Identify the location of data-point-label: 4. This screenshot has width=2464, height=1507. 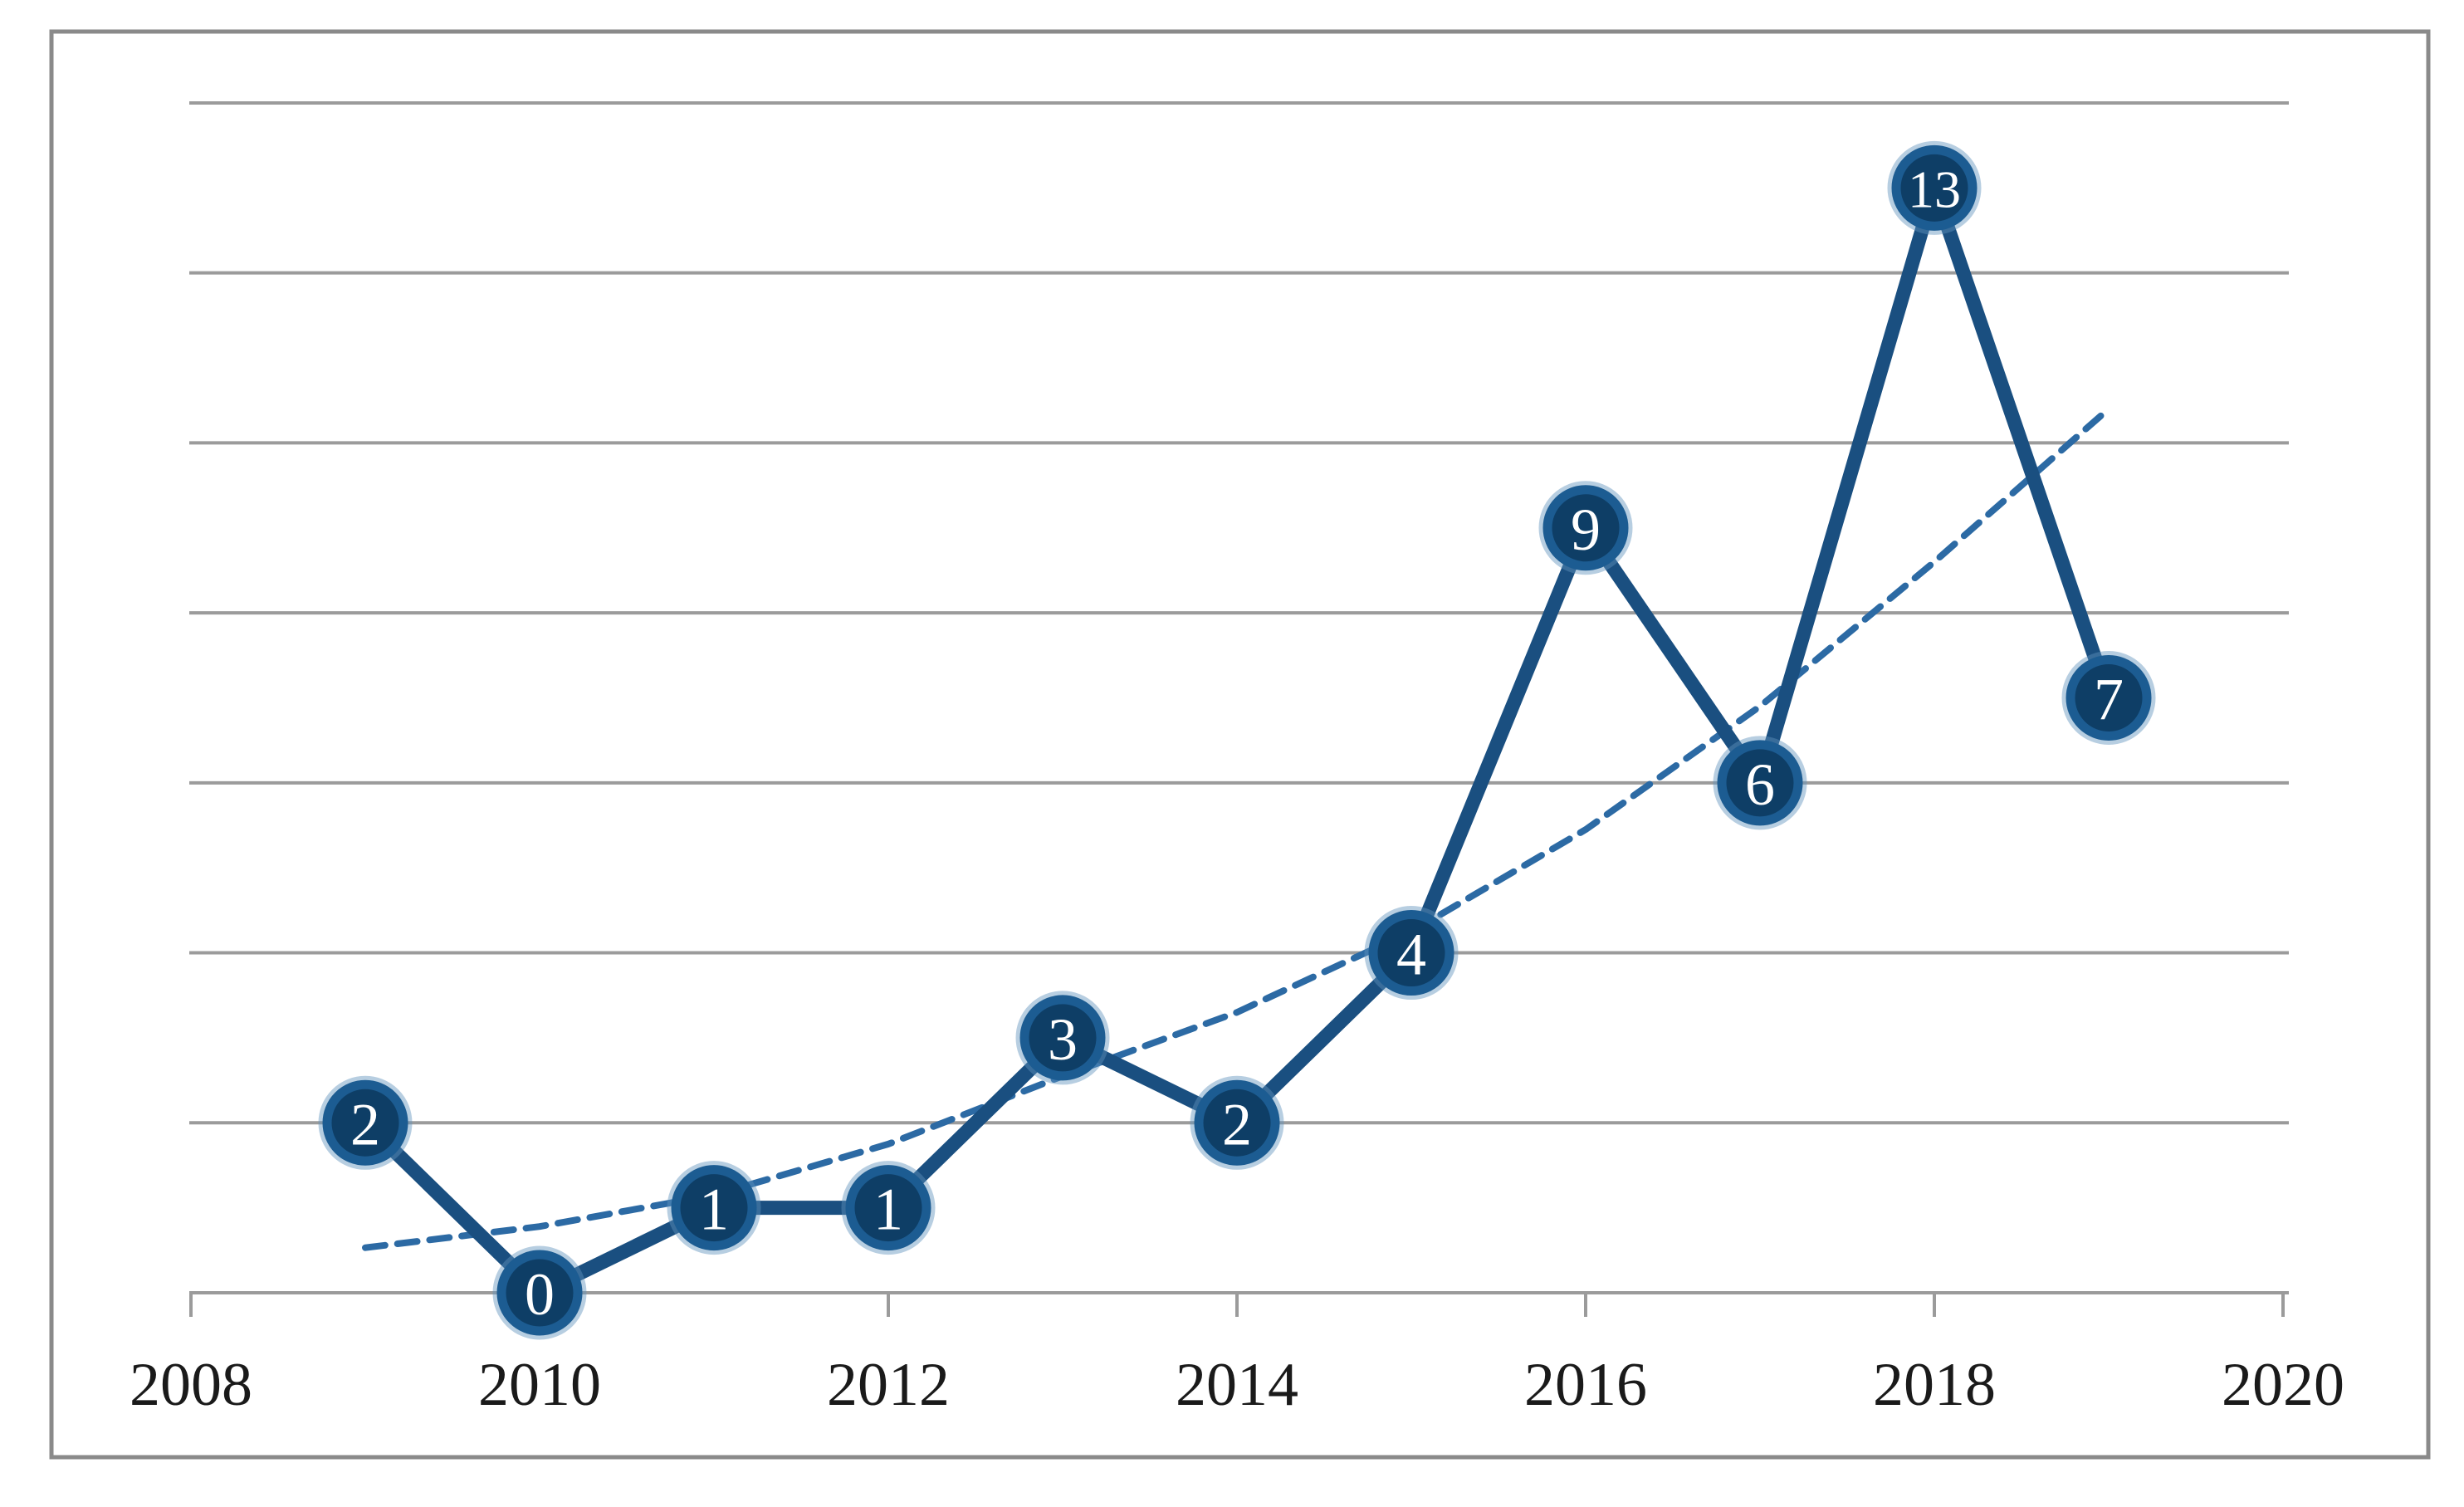
(1411, 955).